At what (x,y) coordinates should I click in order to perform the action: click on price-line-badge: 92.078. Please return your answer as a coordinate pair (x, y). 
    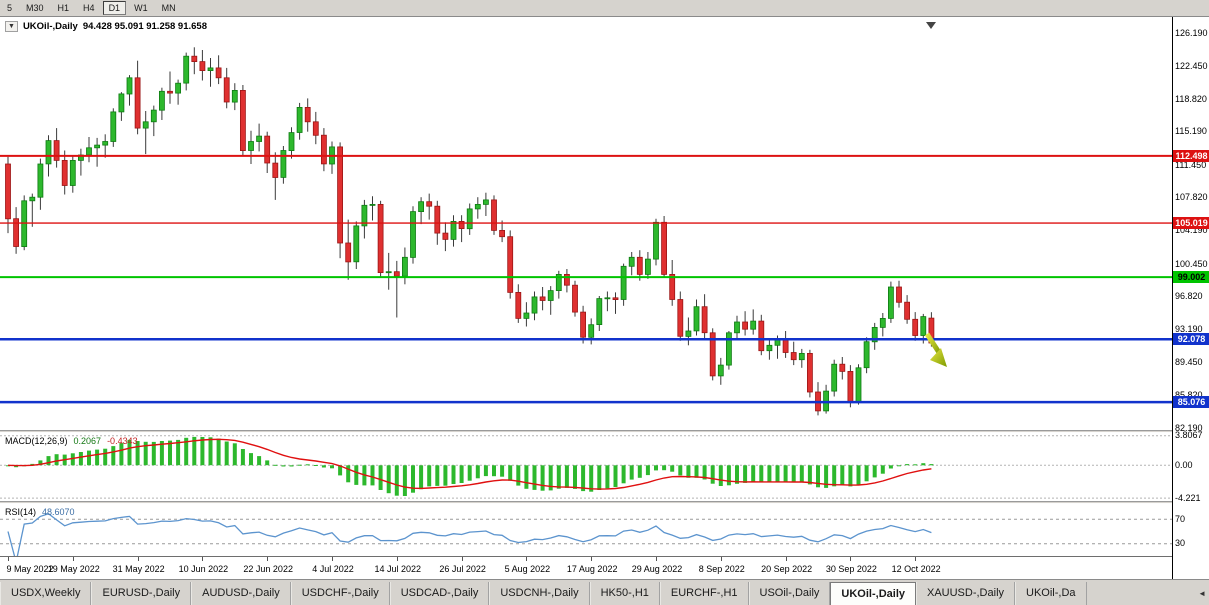
    Looking at the image, I should click on (1191, 339).